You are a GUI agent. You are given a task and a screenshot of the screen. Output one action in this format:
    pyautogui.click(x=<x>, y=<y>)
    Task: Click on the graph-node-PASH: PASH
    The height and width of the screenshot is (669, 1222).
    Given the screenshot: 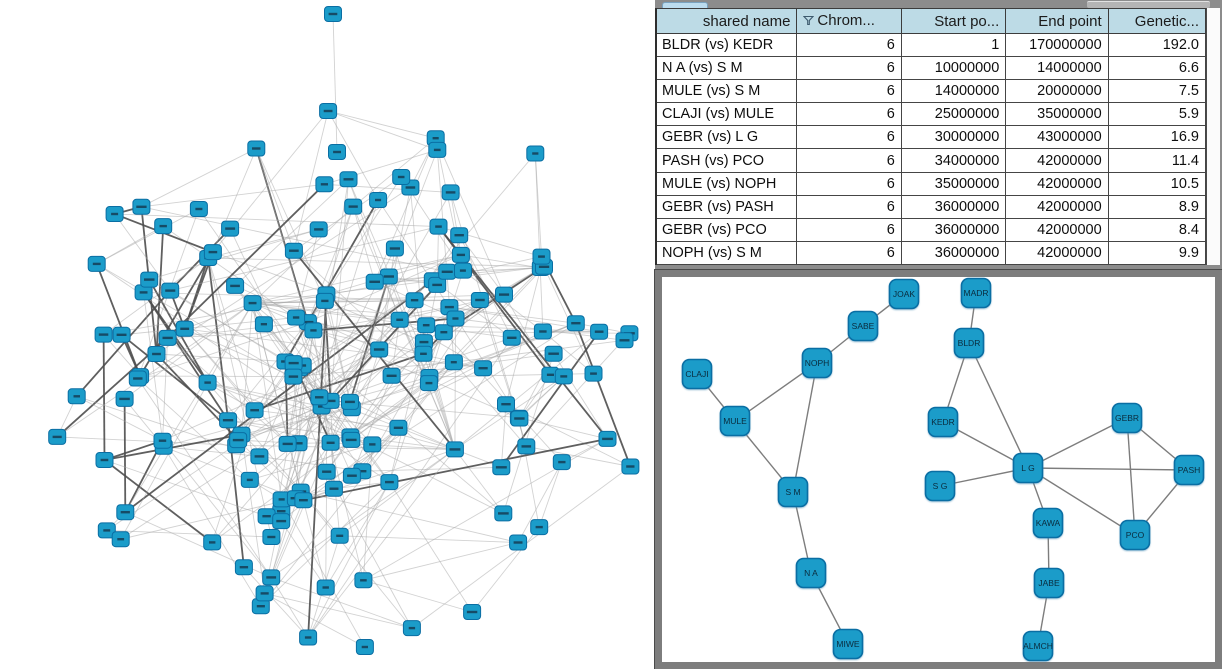 What is the action you would take?
    pyautogui.click(x=1189, y=470)
    